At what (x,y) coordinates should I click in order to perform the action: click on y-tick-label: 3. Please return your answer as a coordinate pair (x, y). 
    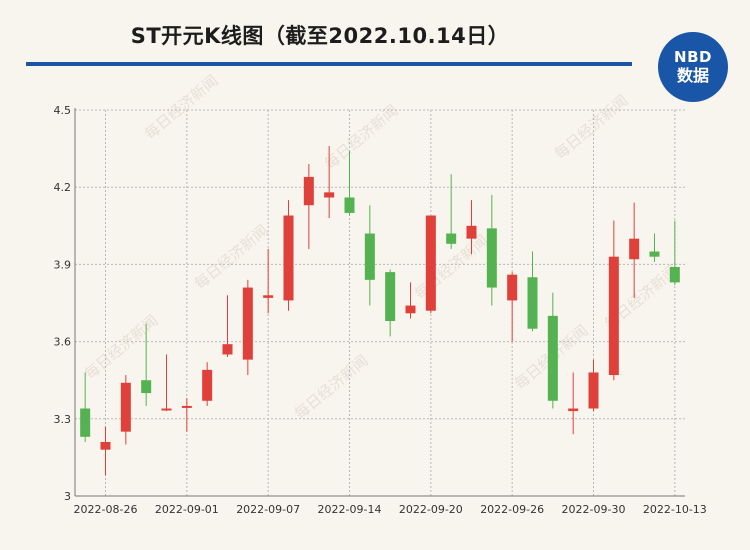
    Looking at the image, I should click on (67, 496).